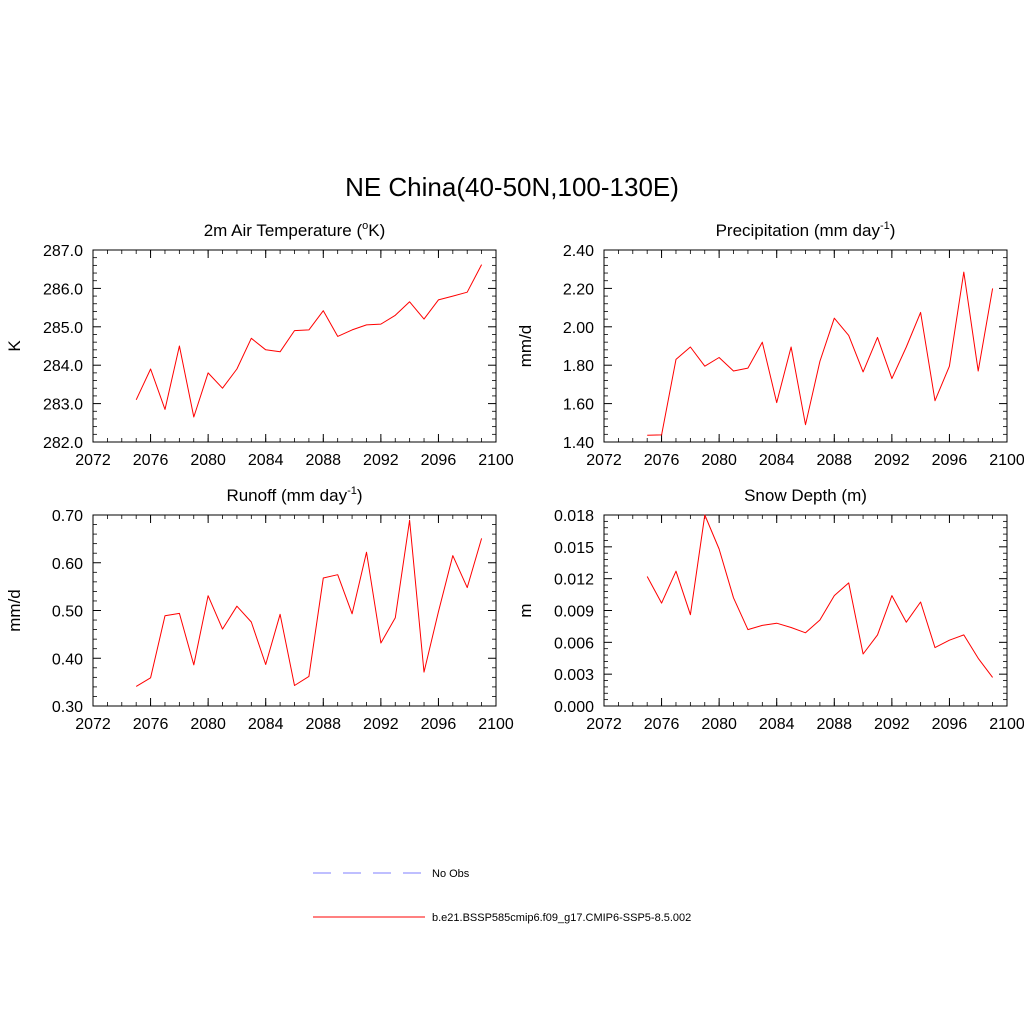 The height and width of the screenshot is (1029, 1024). What do you see at coordinates (67, 659) in the screenshot?
I see `runoff-y-tick-label: 0.40` at bounding box center [67, 659].